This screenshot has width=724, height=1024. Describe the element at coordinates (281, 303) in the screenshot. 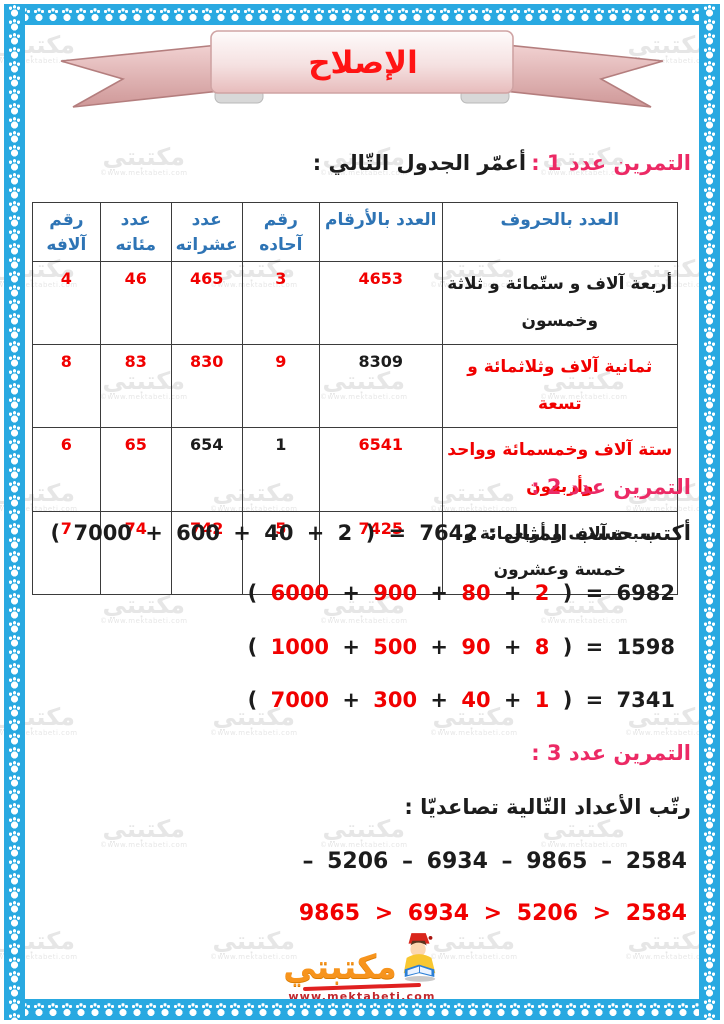

I see `number-cell: 3` at that location.